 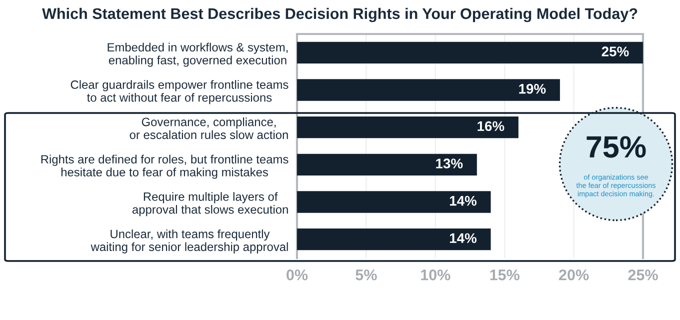 What do you see at coordinates (198, 54) in the screenshot?
I see `y-tick-label: Embedded in workflows & system, enabling fast, governed execution` at bounding box center [198, 54].